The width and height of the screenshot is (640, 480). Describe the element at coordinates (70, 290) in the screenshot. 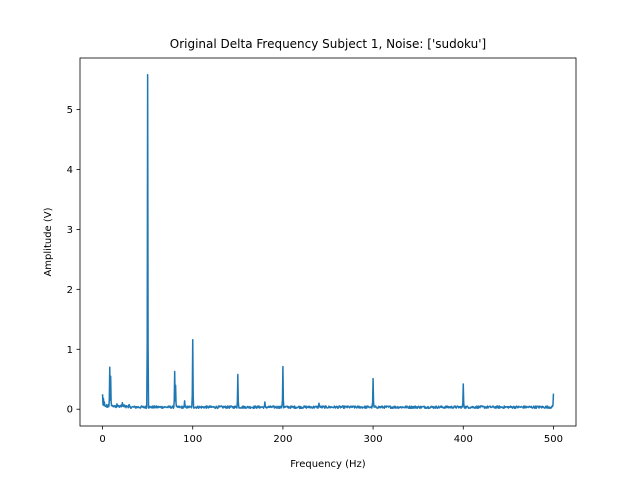

I see `y-tick-label: 2` at that location.